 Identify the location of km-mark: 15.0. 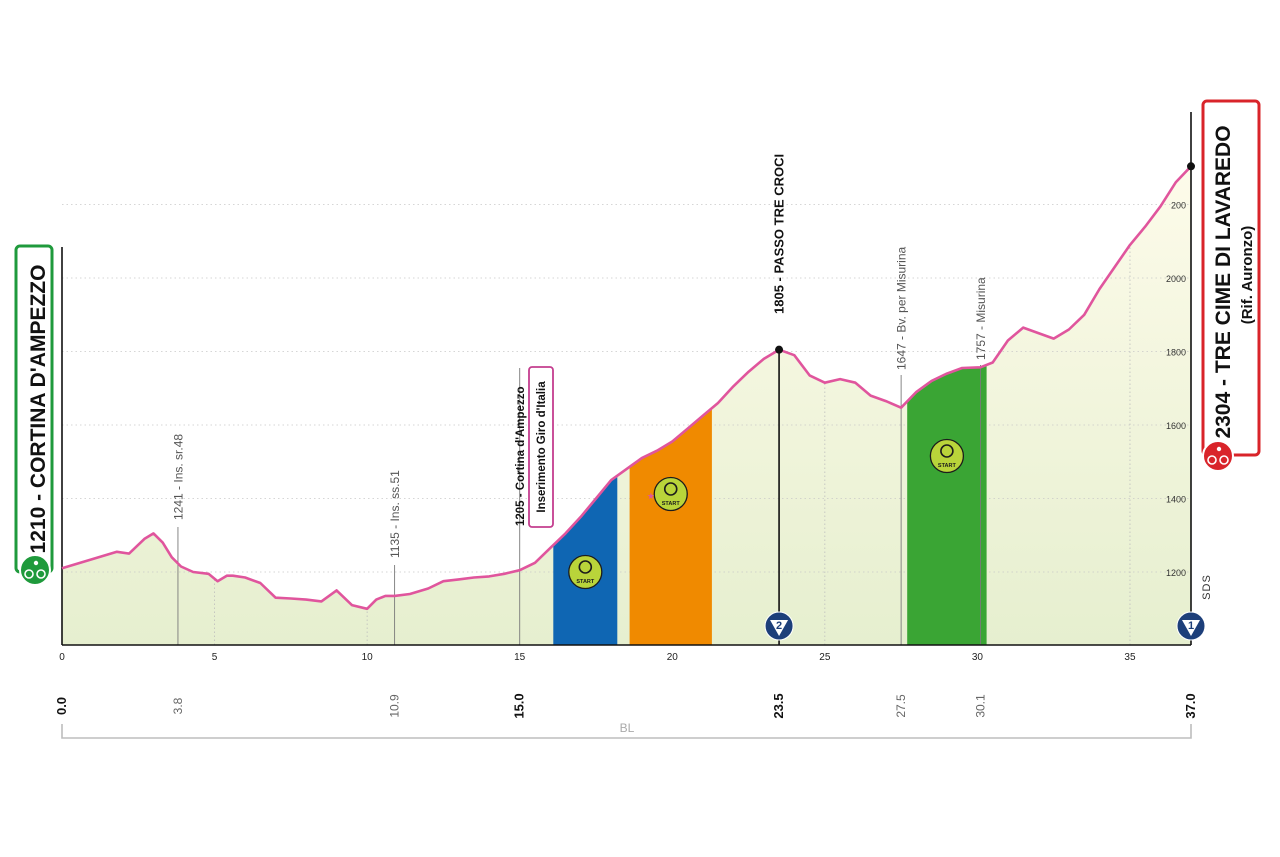
(519, 705).